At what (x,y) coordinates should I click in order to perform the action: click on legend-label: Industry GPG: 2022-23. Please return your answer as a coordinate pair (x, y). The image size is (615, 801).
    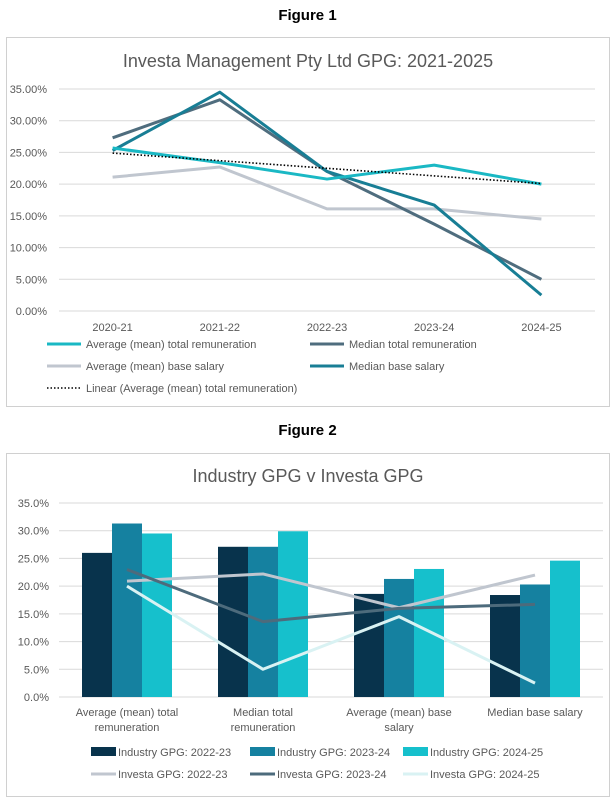
    Looking at the image, I should click on (174, 753).